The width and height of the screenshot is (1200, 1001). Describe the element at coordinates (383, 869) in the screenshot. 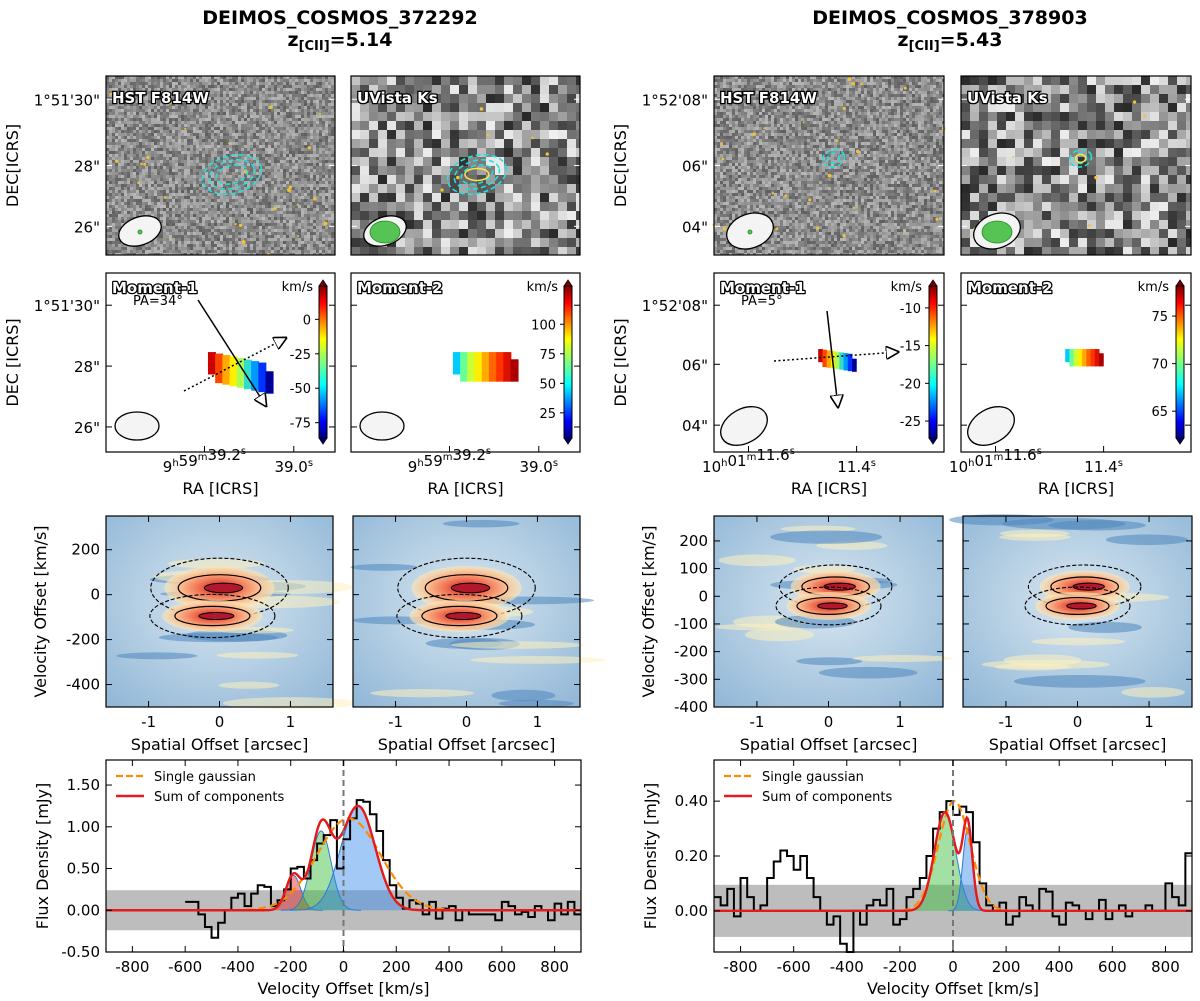

I see `spectrum-steps` at that location.